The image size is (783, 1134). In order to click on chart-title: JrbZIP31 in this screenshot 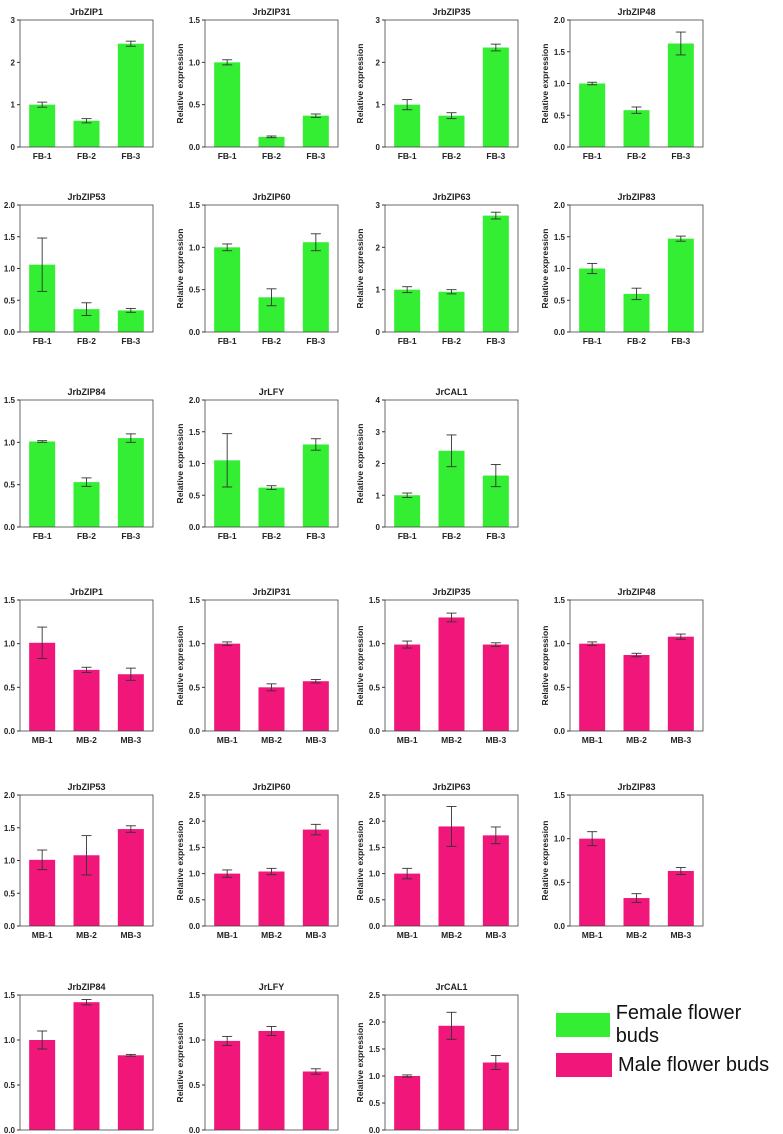, I will do `click(271, 12)`.